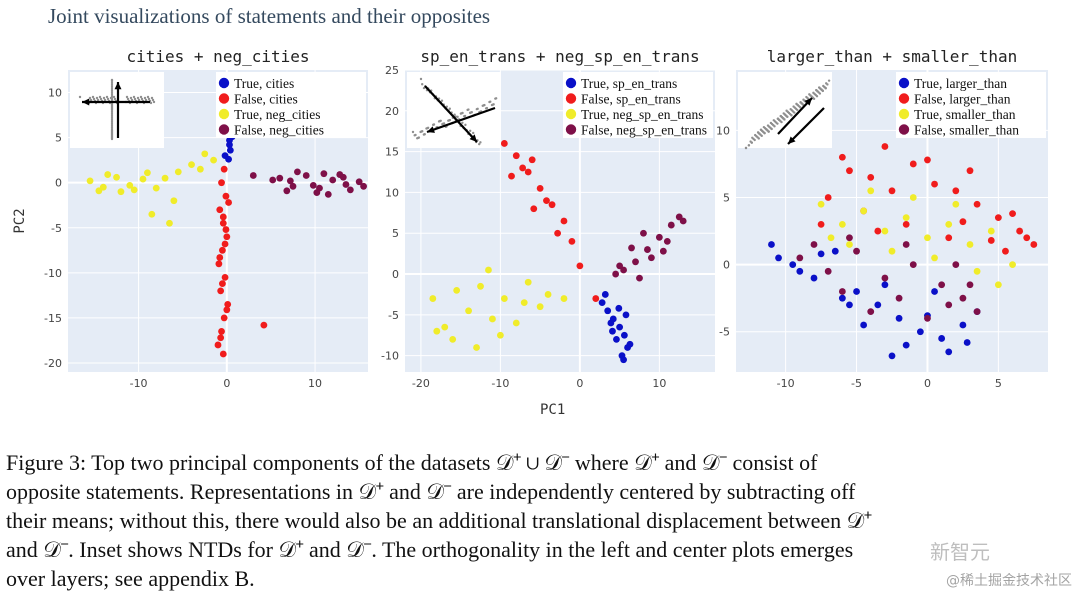 This screenshot has width=1080, height=596. I want to click on watermark-overlay: 新智元, so click(960, 552).